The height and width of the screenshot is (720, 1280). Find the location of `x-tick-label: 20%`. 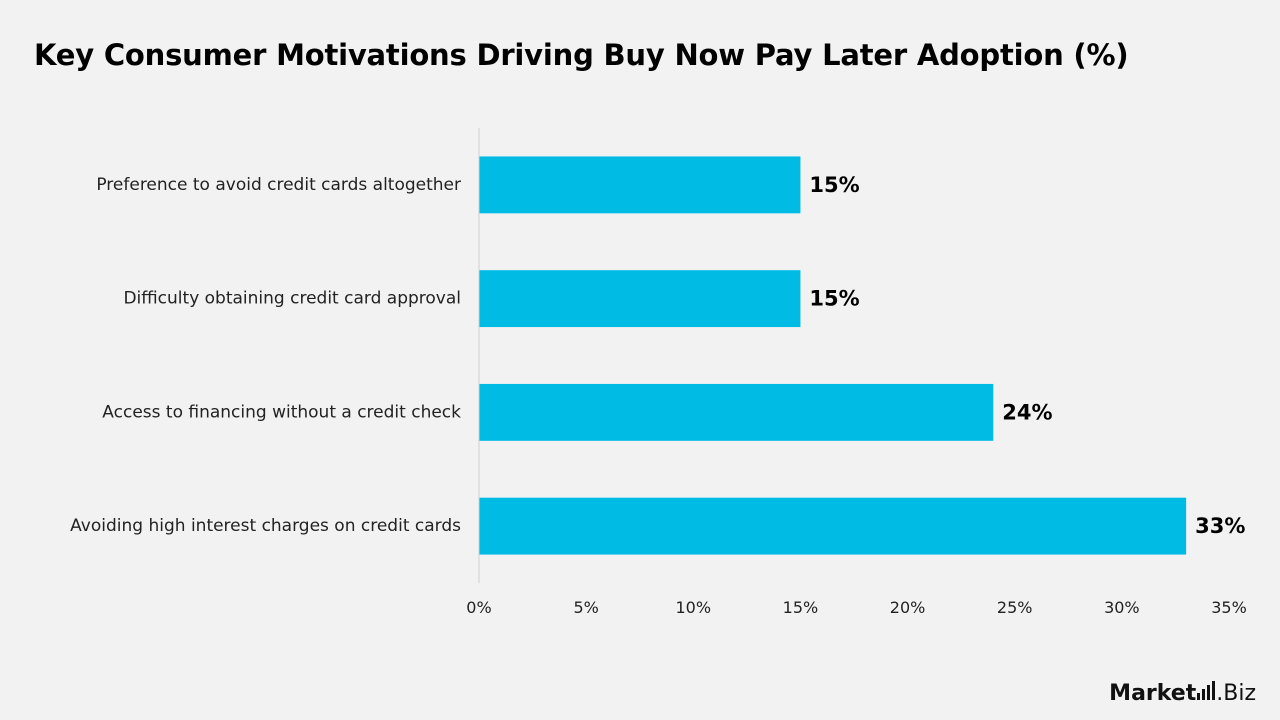

x-tick-label: 20% is located at coordinates (908, 607).